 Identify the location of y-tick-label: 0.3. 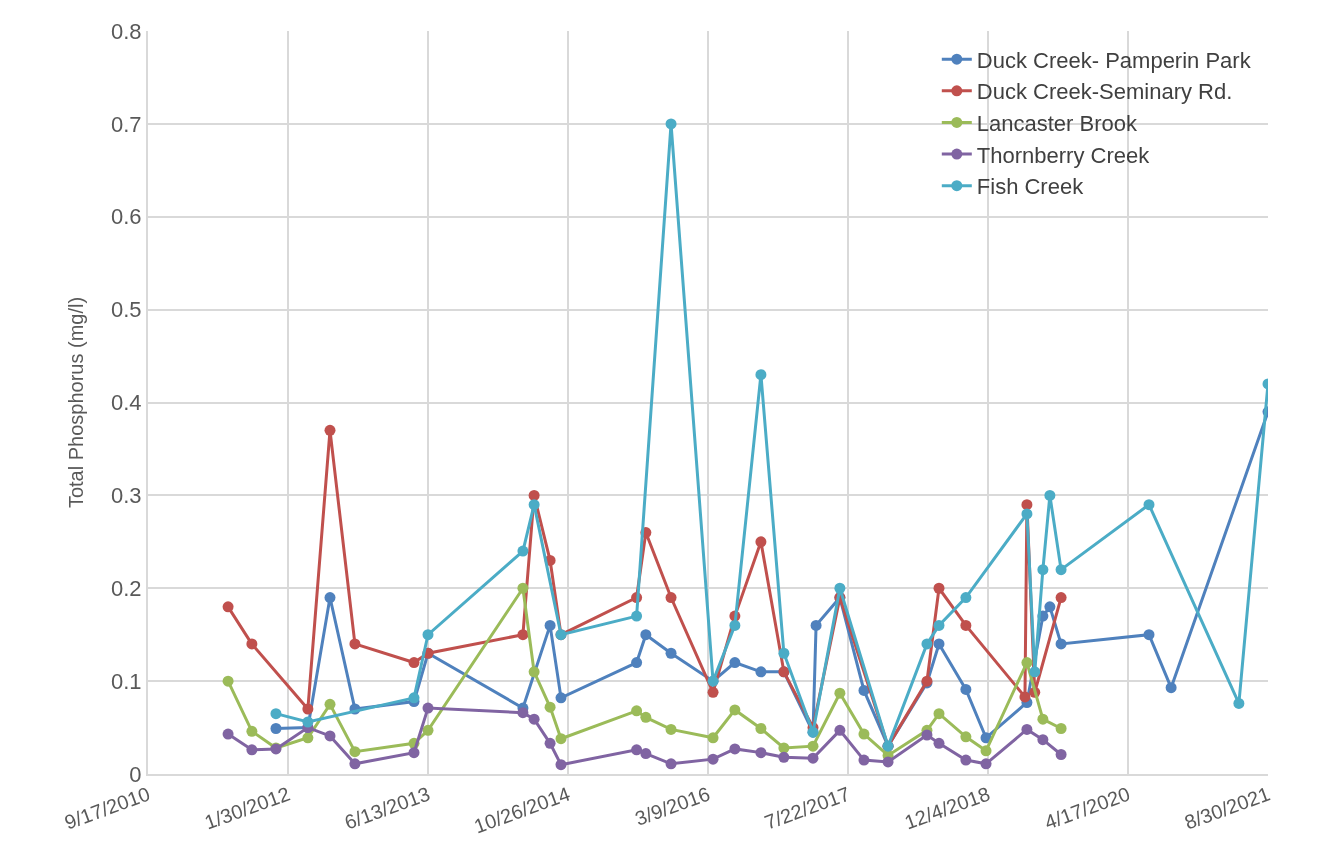
(126, 496).